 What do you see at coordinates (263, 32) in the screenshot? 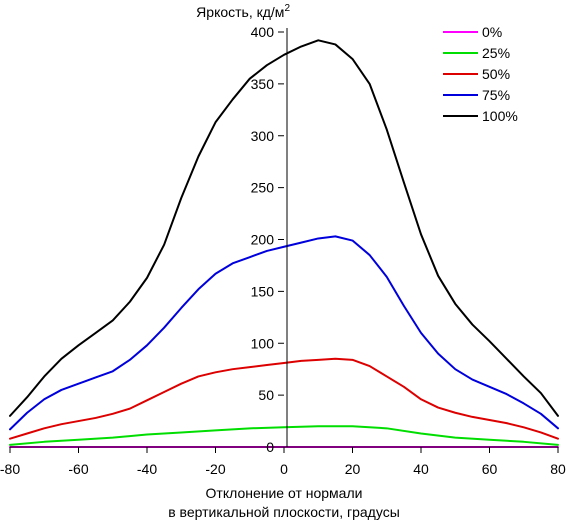
I see `y-tick-label: 400` at bounding box center [263, 32].